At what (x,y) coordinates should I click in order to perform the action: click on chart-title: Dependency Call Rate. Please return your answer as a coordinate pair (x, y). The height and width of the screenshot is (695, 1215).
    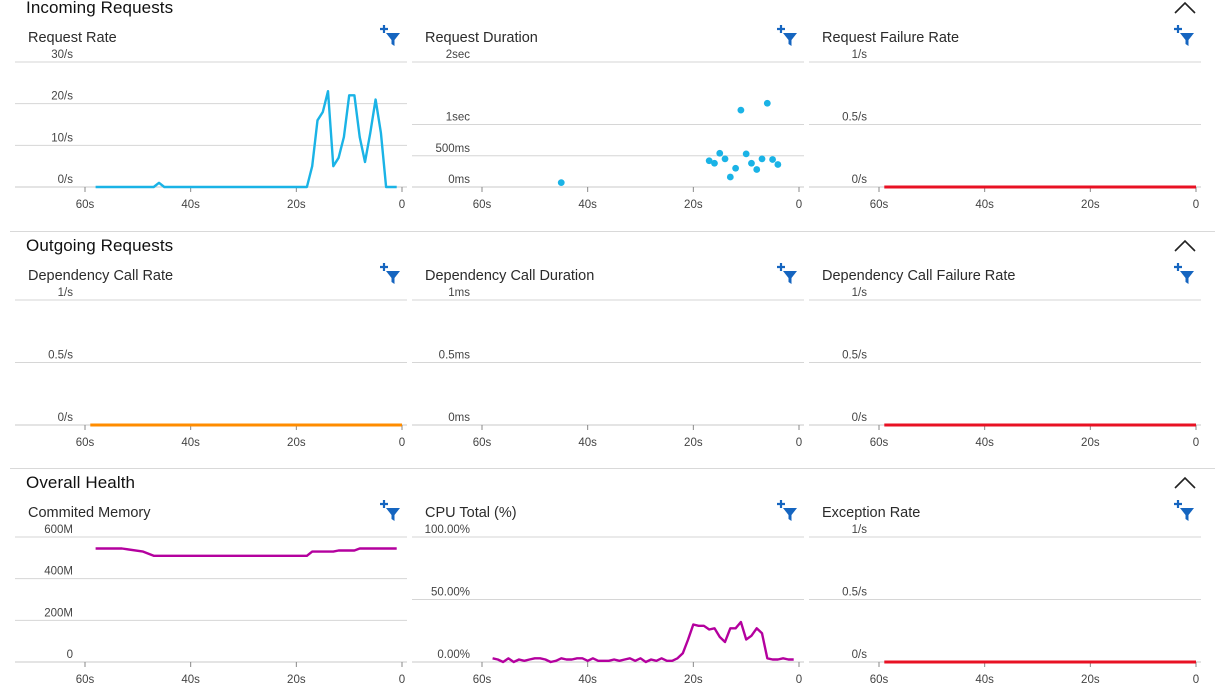
    Looking at the image, I should click on (101, 276).